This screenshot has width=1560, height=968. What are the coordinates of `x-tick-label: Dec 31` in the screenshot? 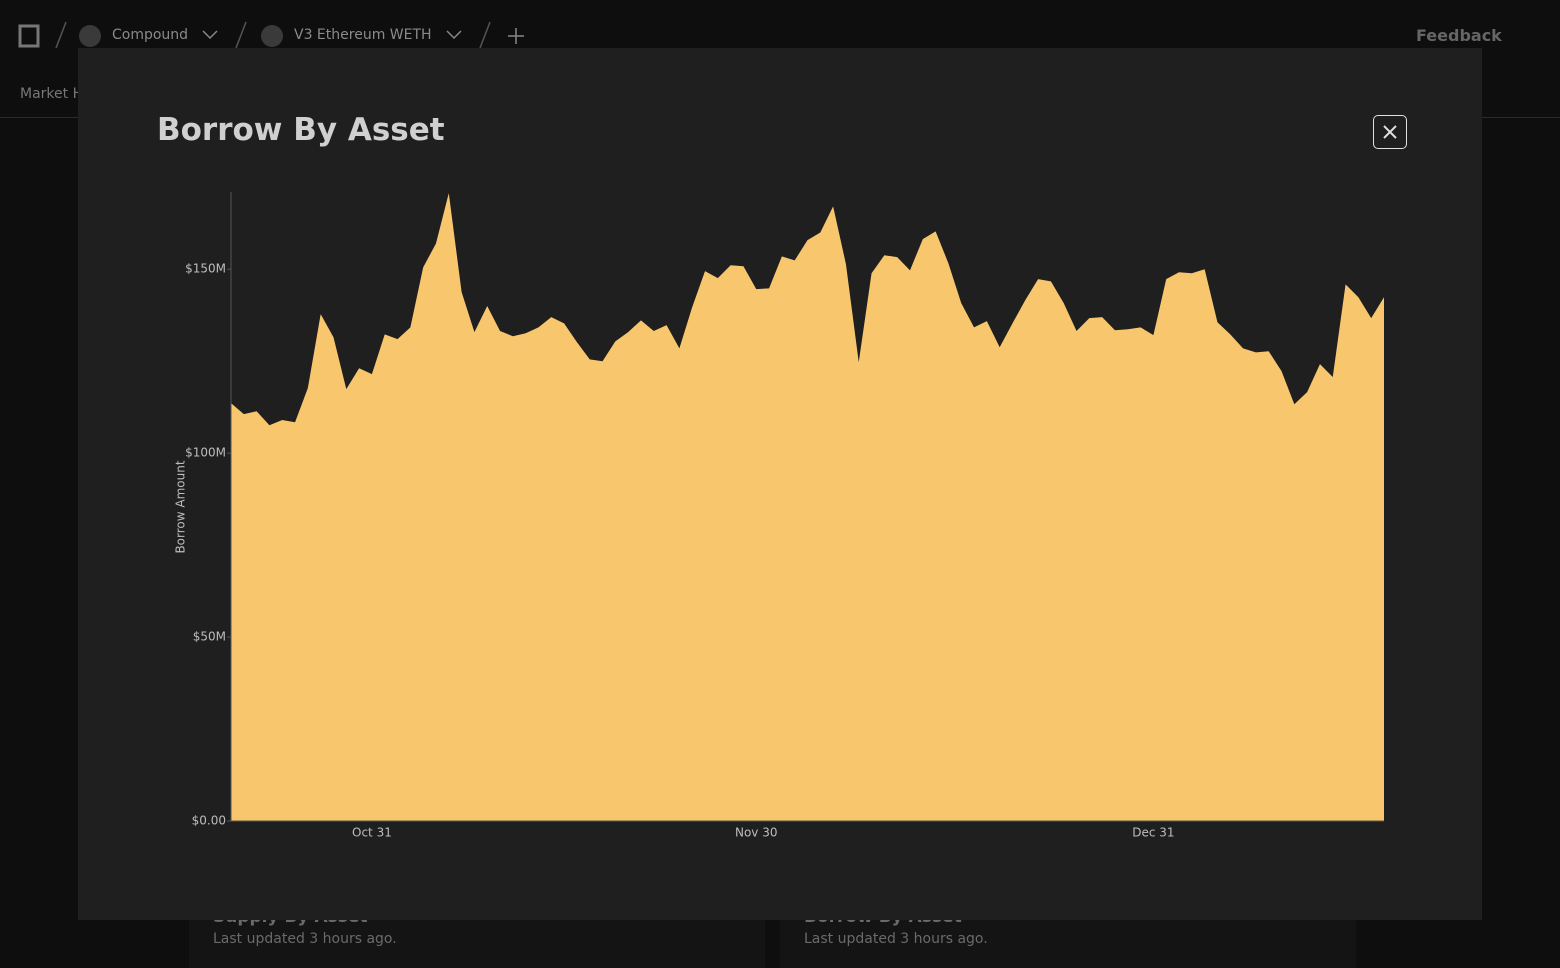 It's located at (1153, 833).